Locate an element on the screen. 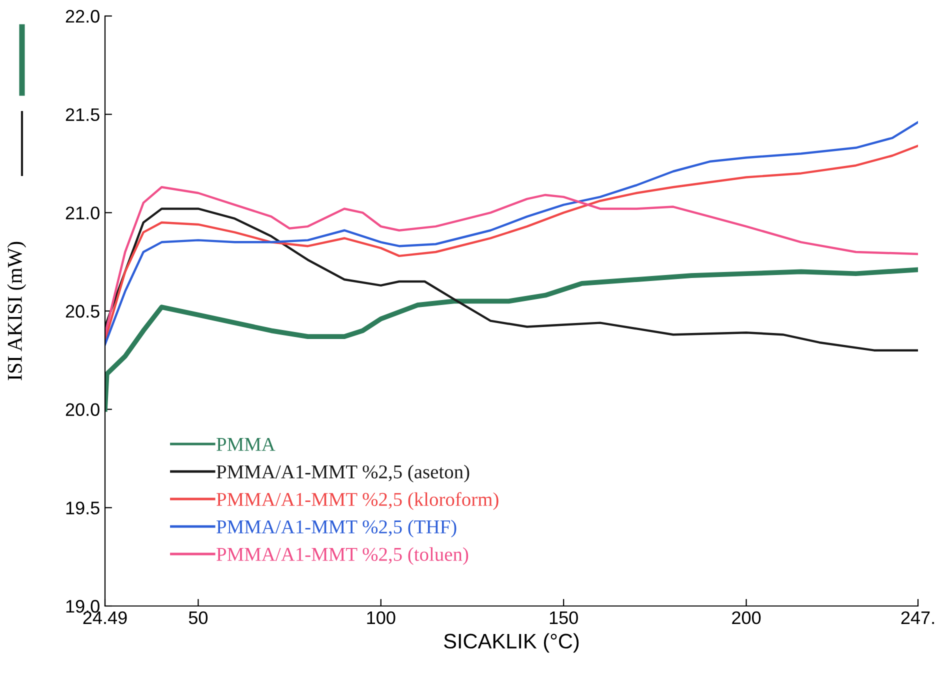  legend-label: PMMA/A1-MMT %2,5 (THF) is located at coordinates (336, 529).